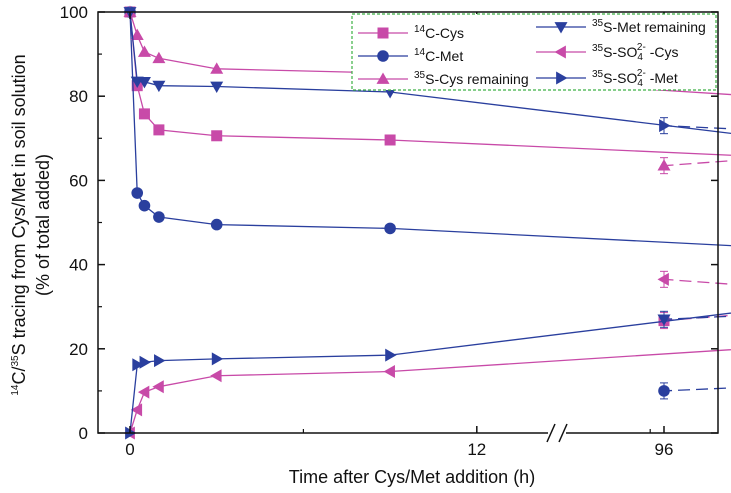 Image resolution: width=731 pixels, height=493 pixels. I want to click on legend-item-0: 14C-Cys, so click(411, 32).